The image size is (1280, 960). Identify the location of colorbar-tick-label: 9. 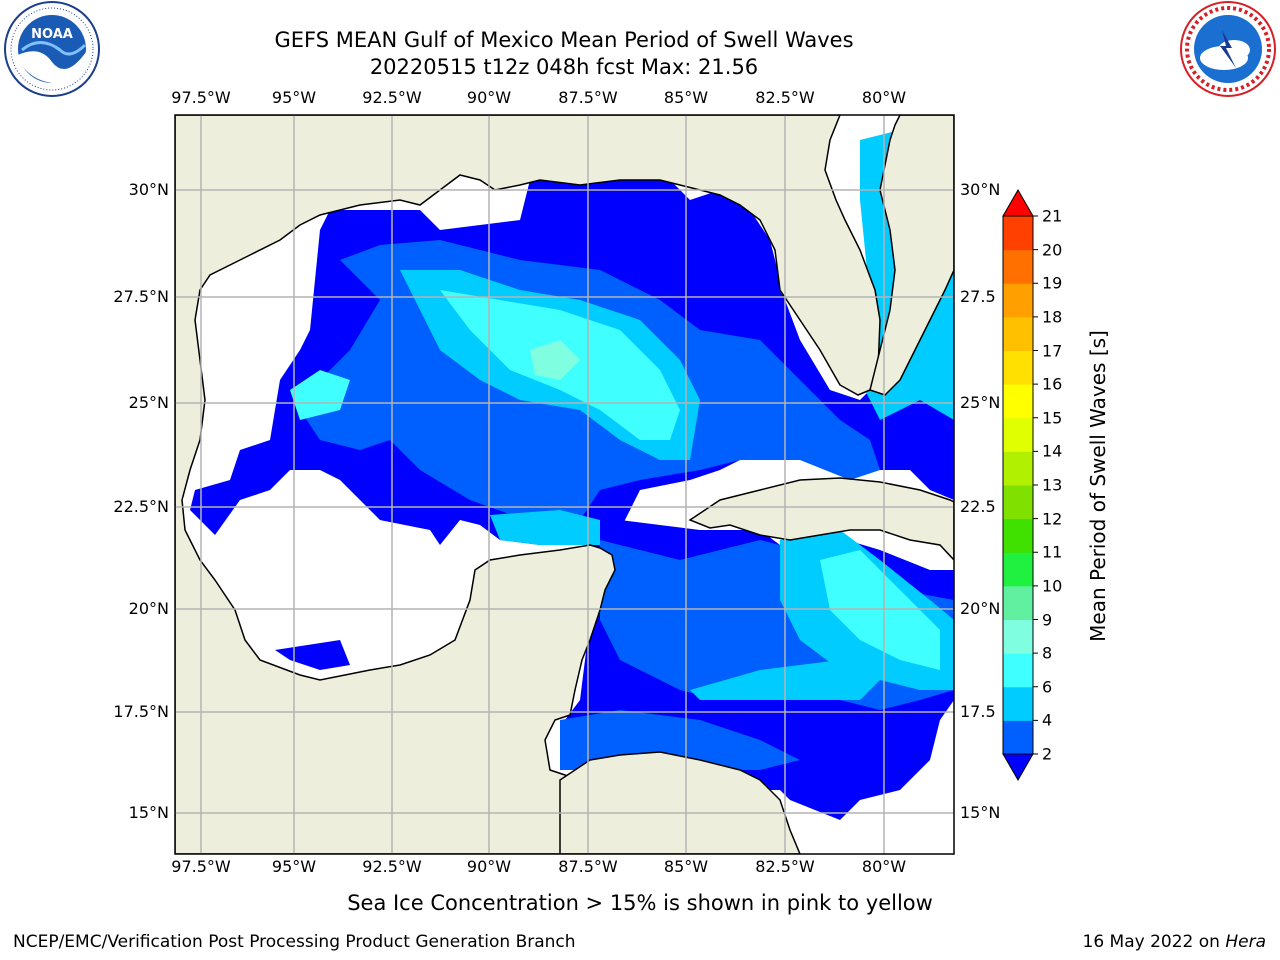
(1047, 619).